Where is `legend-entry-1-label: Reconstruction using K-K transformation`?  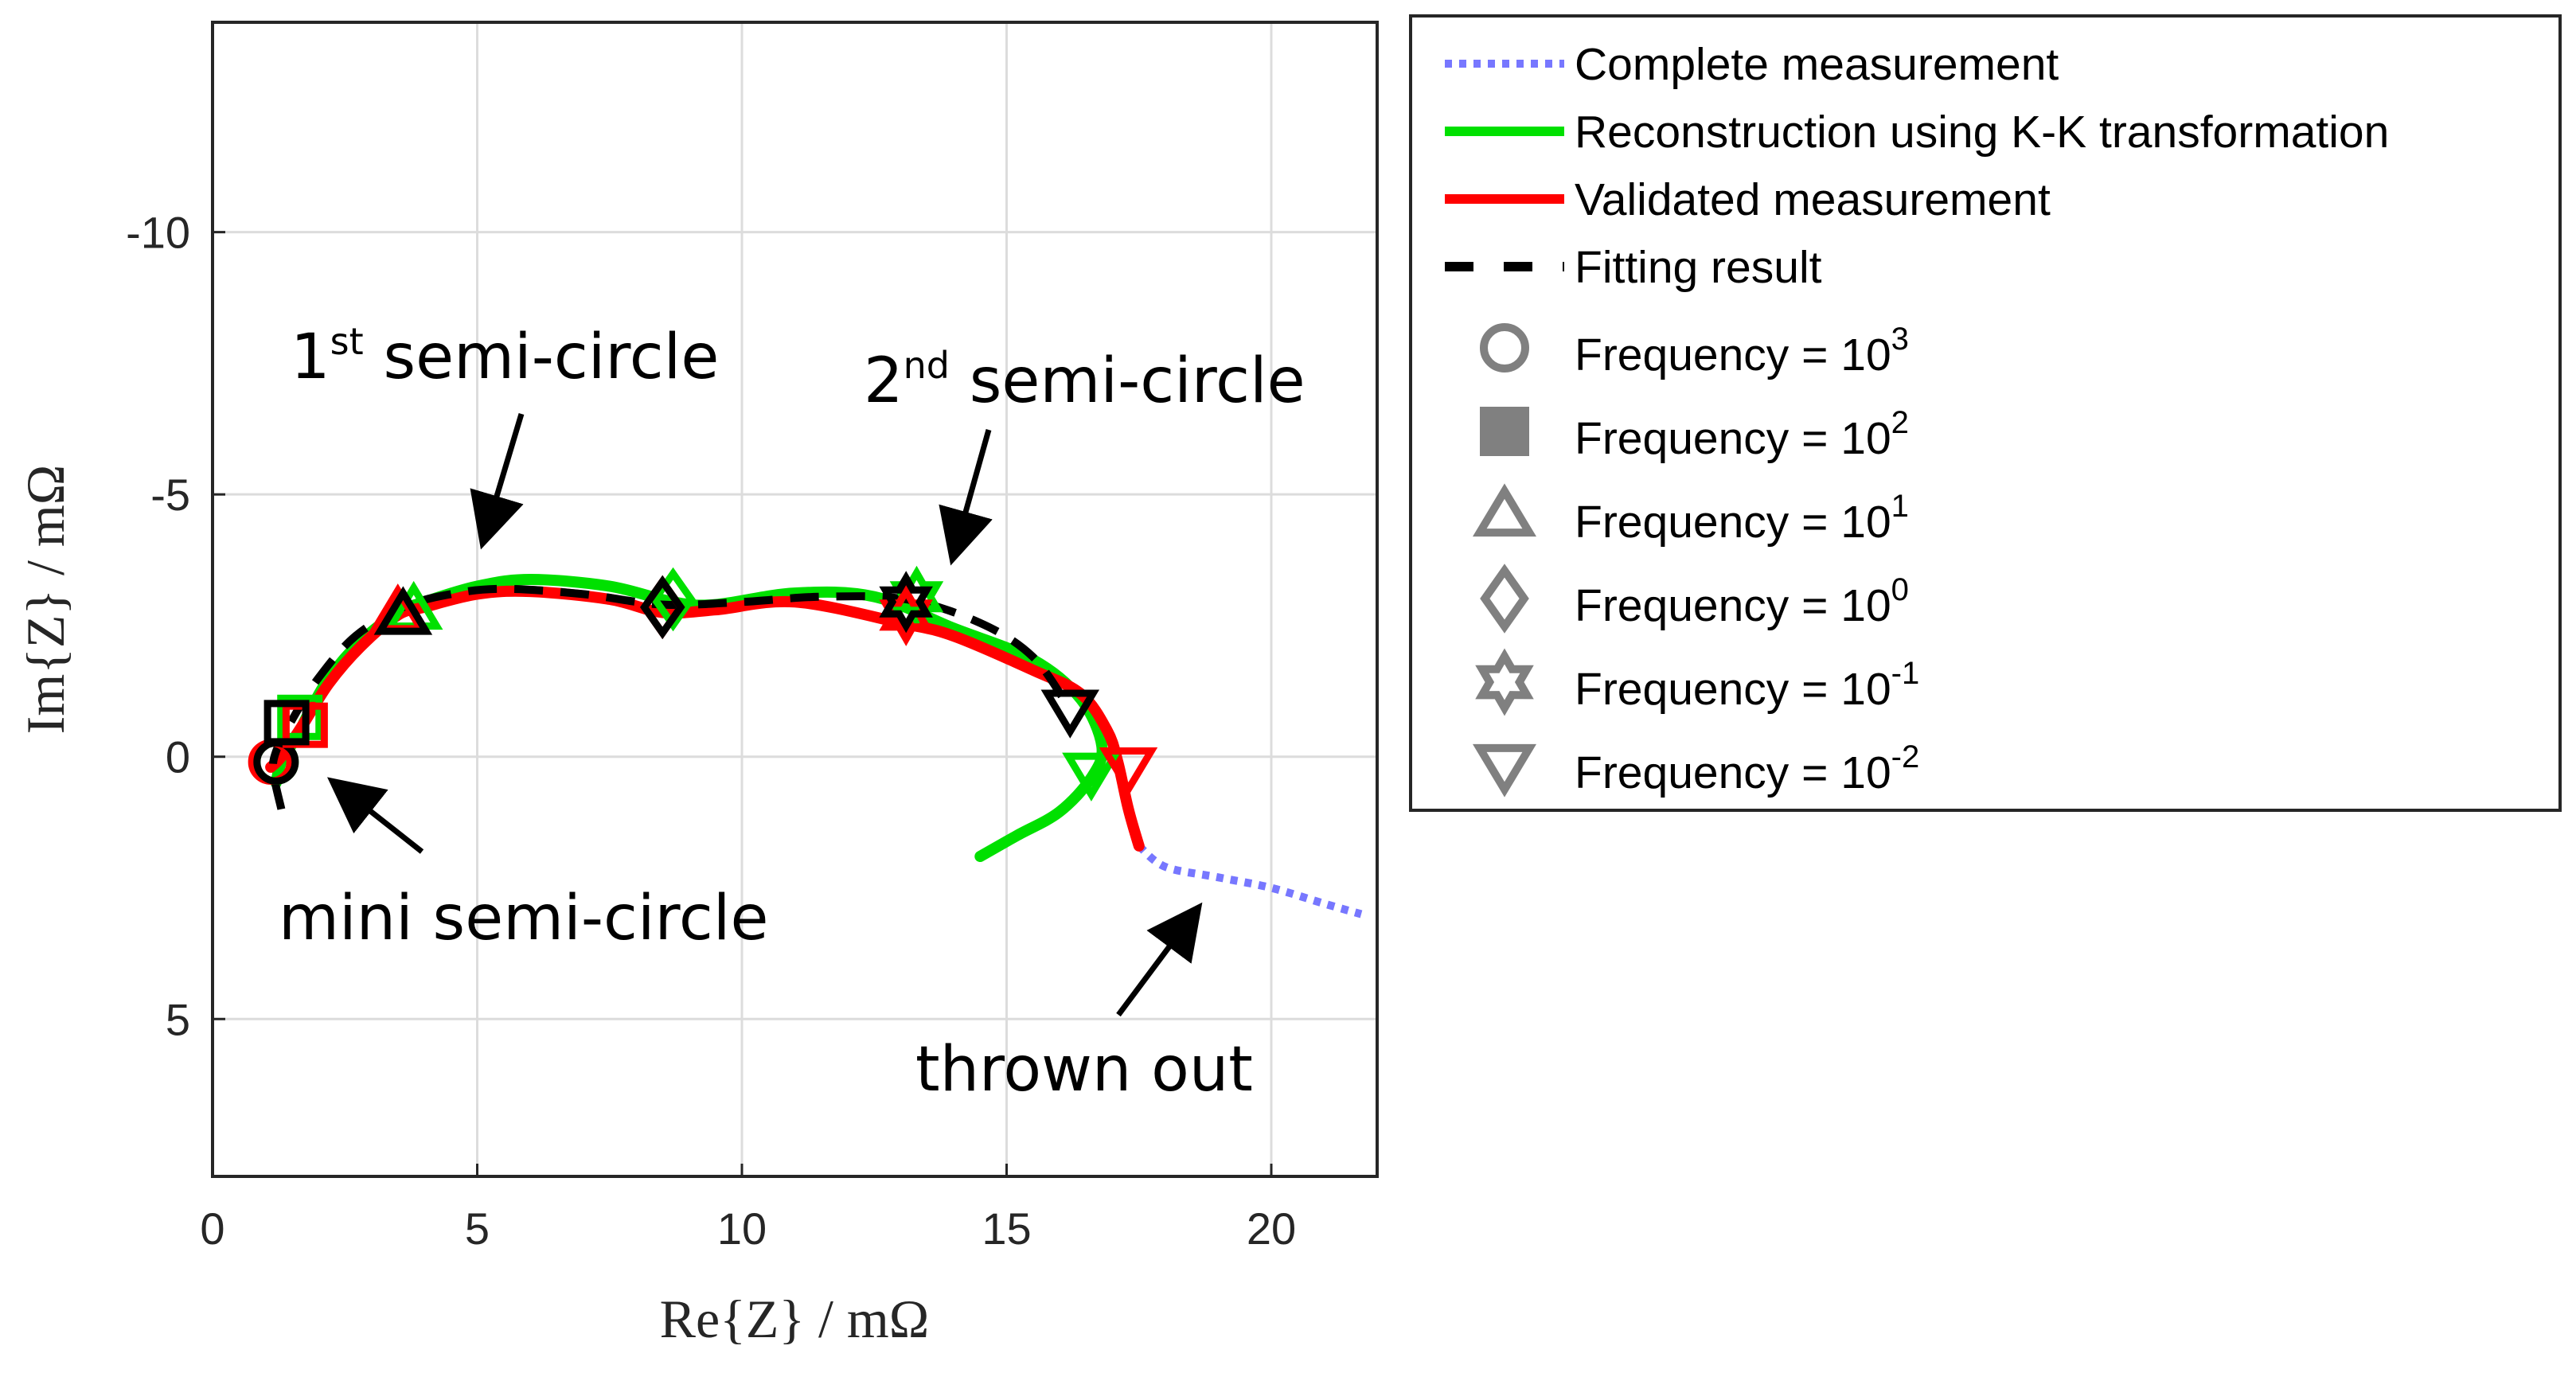 legend-entry-1-label: Reconstruction using K-K transformation is located at coordinates (1982, 132).